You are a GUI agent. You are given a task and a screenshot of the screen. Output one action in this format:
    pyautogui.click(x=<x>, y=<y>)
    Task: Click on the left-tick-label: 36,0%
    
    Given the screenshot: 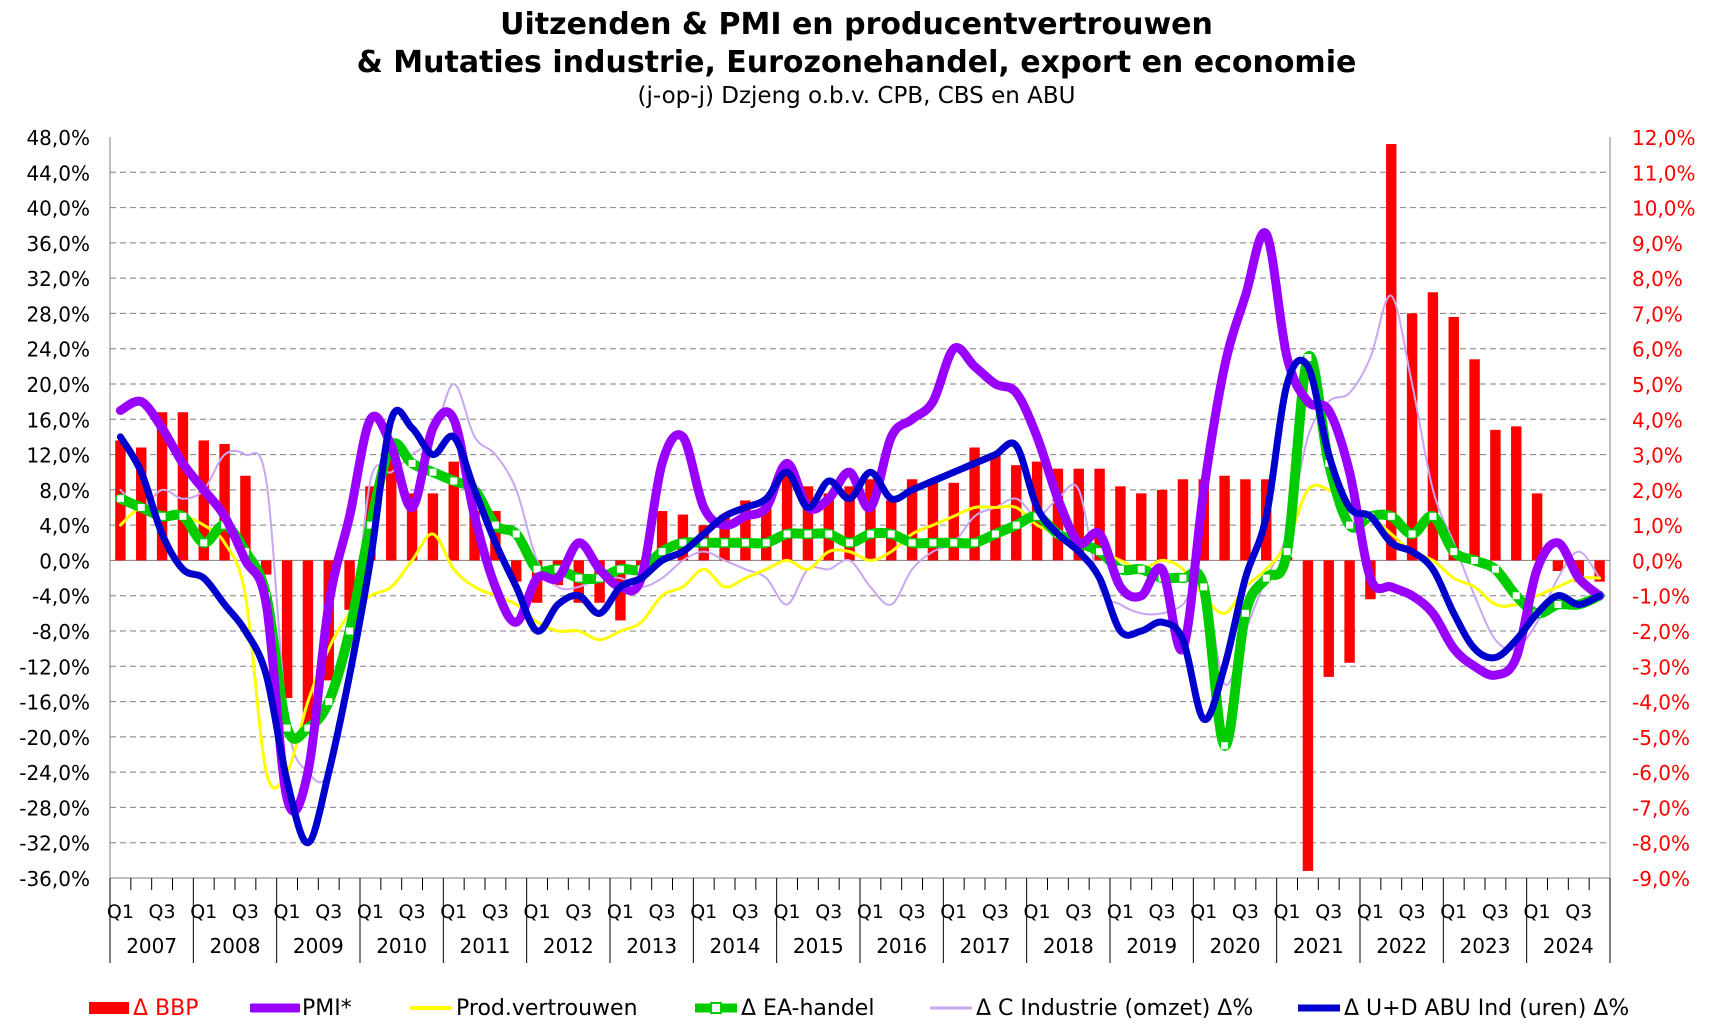 What is the action you would take?
    pyautogui.click(x=58, y=244)
    